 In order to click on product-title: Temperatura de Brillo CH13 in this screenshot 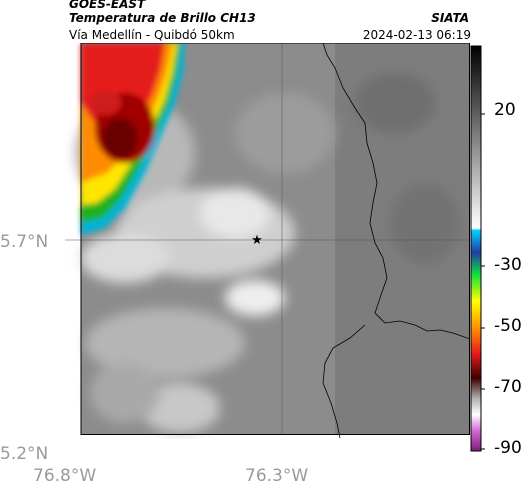, I will do `click(162, 18)`.